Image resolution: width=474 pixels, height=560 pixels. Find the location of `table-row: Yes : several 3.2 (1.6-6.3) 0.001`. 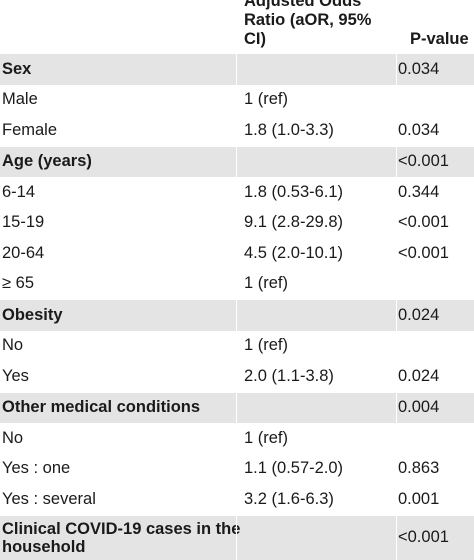

table-row: Yes : several 3.2 (1.6-6.3) 0.001 is located at coordinates (237, 499).